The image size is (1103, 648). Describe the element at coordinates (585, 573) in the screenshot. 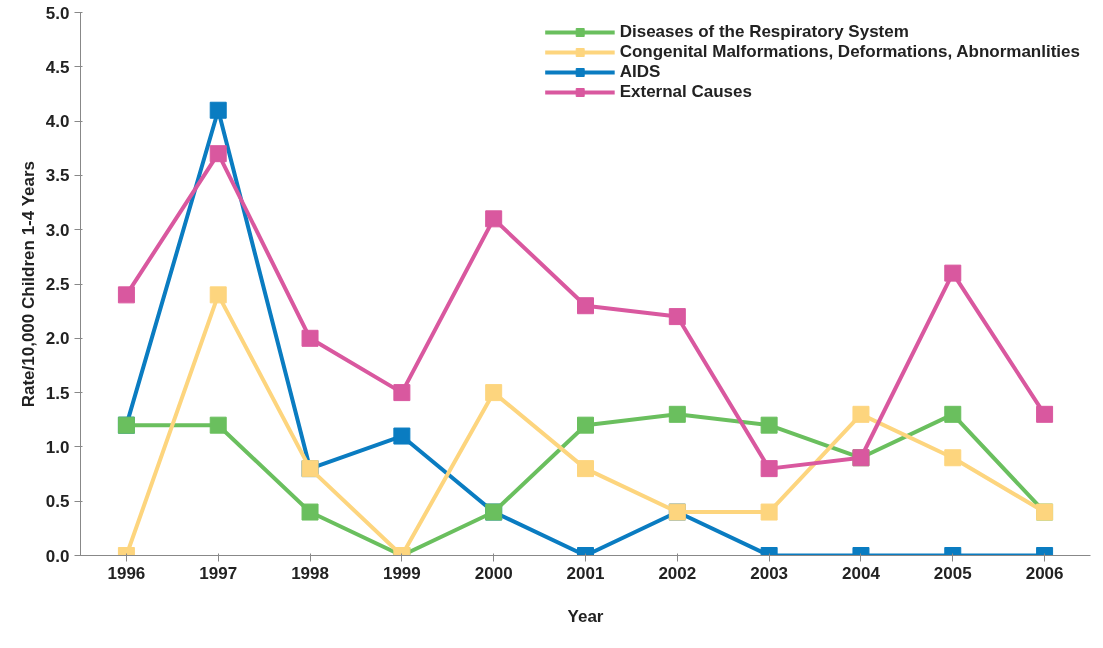

I see `x-tick-label: 2001` at that location.